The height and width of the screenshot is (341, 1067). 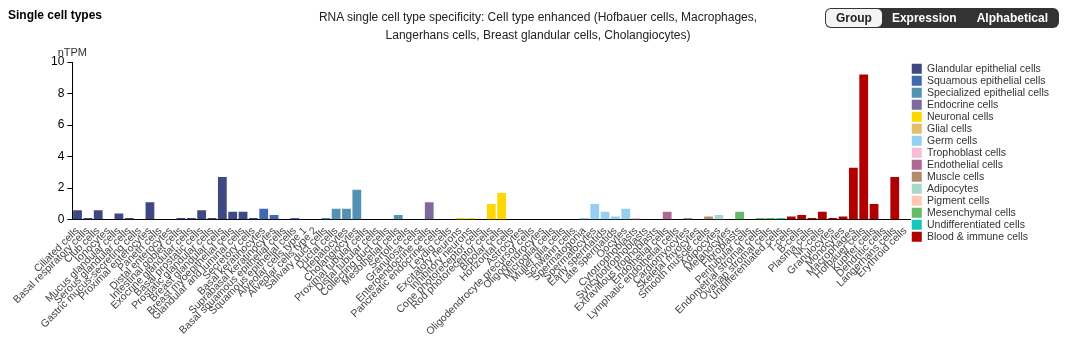 What do you see at coordinates (953, 187) in the screenshot?
I see `legend-label: Adipocytes` at bounding box center [953, 187].